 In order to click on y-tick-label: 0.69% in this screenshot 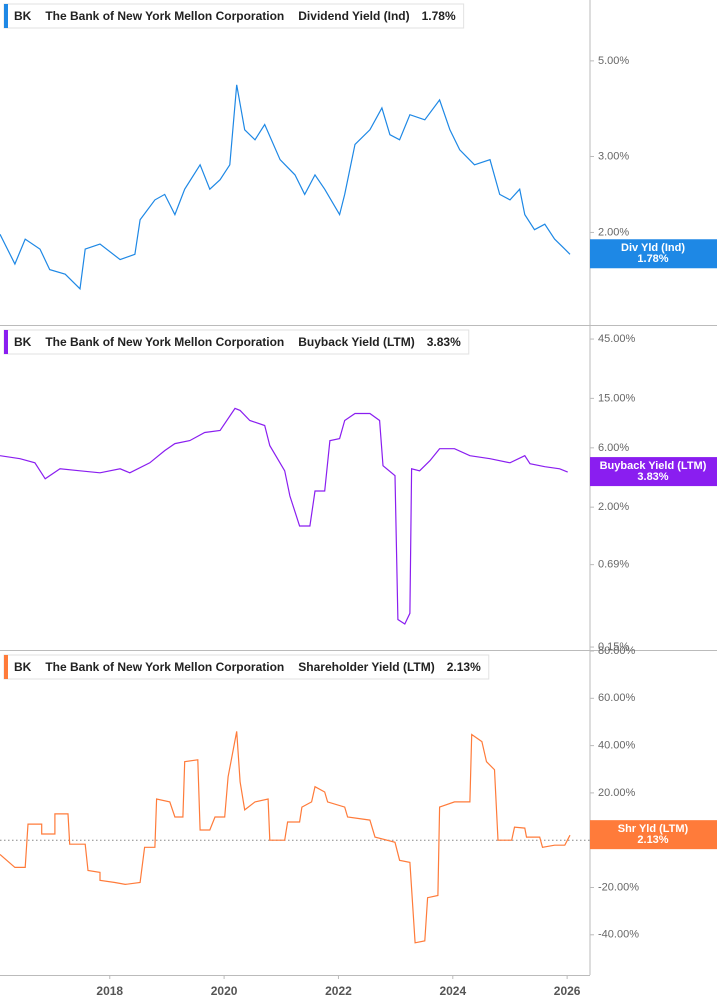, I will do `click(613, 565)`.